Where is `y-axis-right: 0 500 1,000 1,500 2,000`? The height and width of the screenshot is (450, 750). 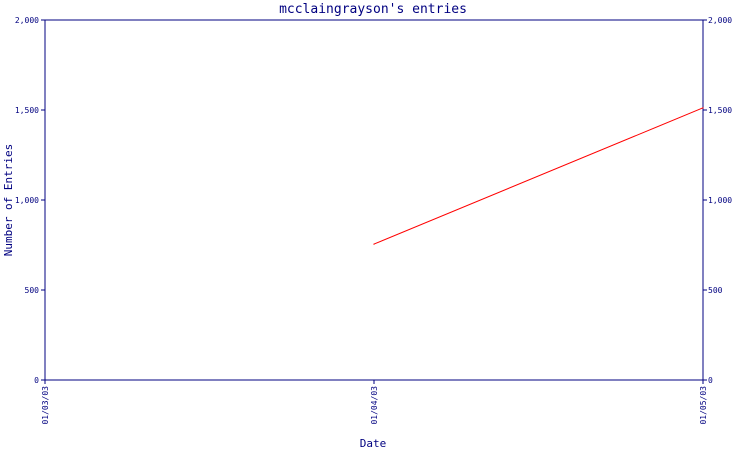
y-axis-right: 0 500 1,000 1,500 2,000 is located at coordinates (717, 200).